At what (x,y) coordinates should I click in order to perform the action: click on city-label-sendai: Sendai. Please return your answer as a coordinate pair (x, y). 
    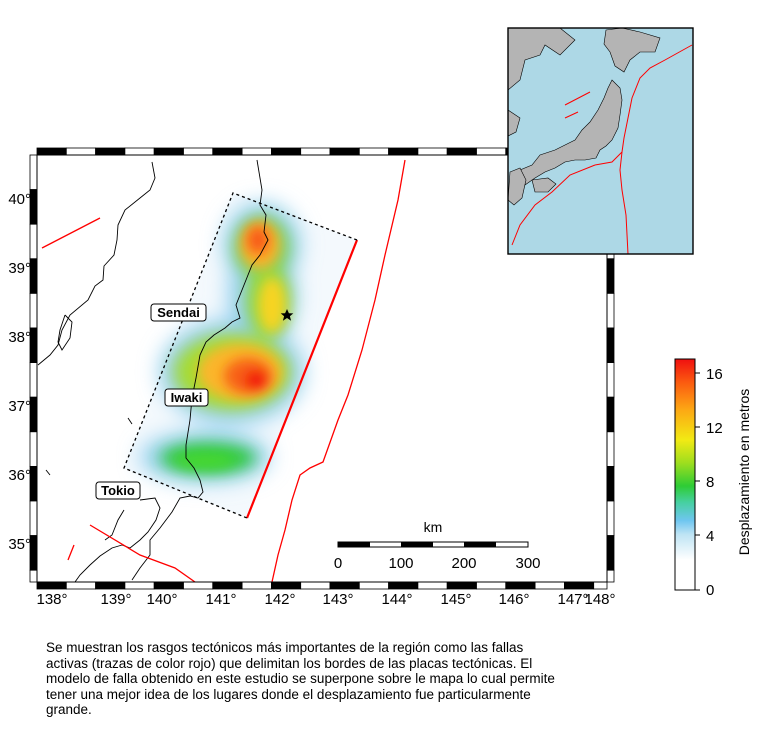
    Looking at the image, I should click on (178, 312).